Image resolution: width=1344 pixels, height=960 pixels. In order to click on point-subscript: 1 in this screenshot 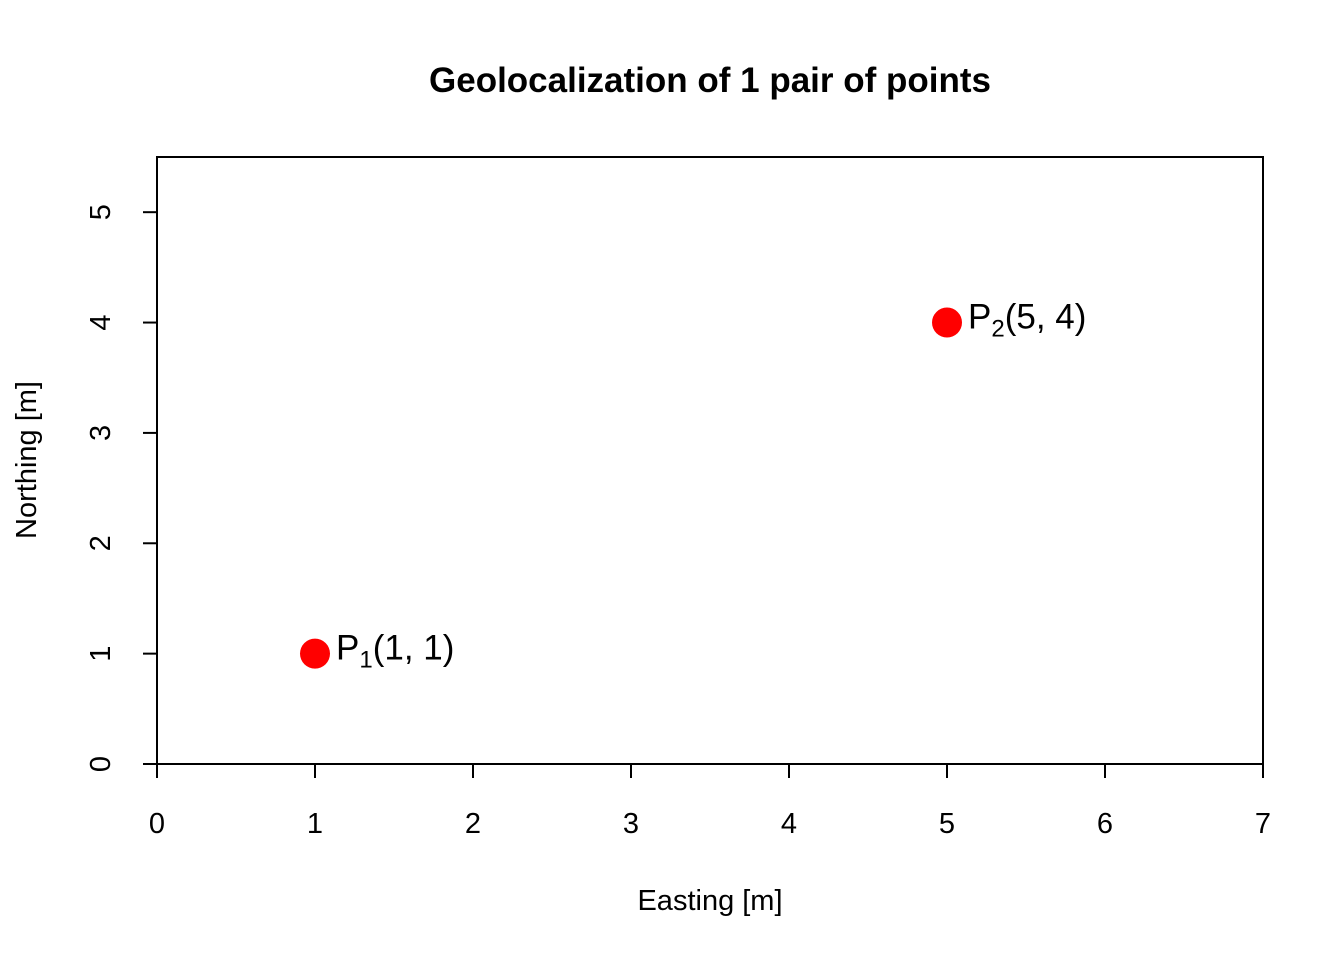, I will do `click(365, 660)`.